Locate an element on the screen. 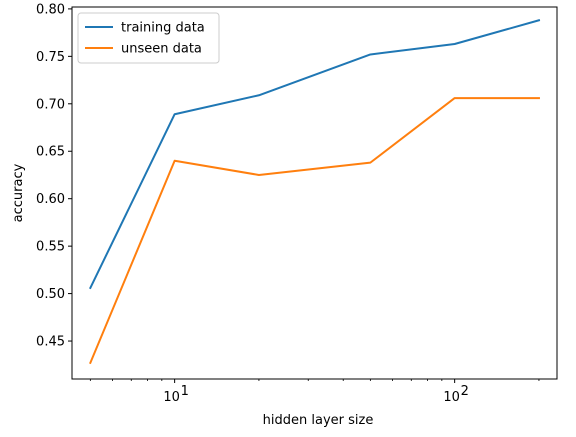  y-tick-label: 0.45 is located at coordinates (50, 342).